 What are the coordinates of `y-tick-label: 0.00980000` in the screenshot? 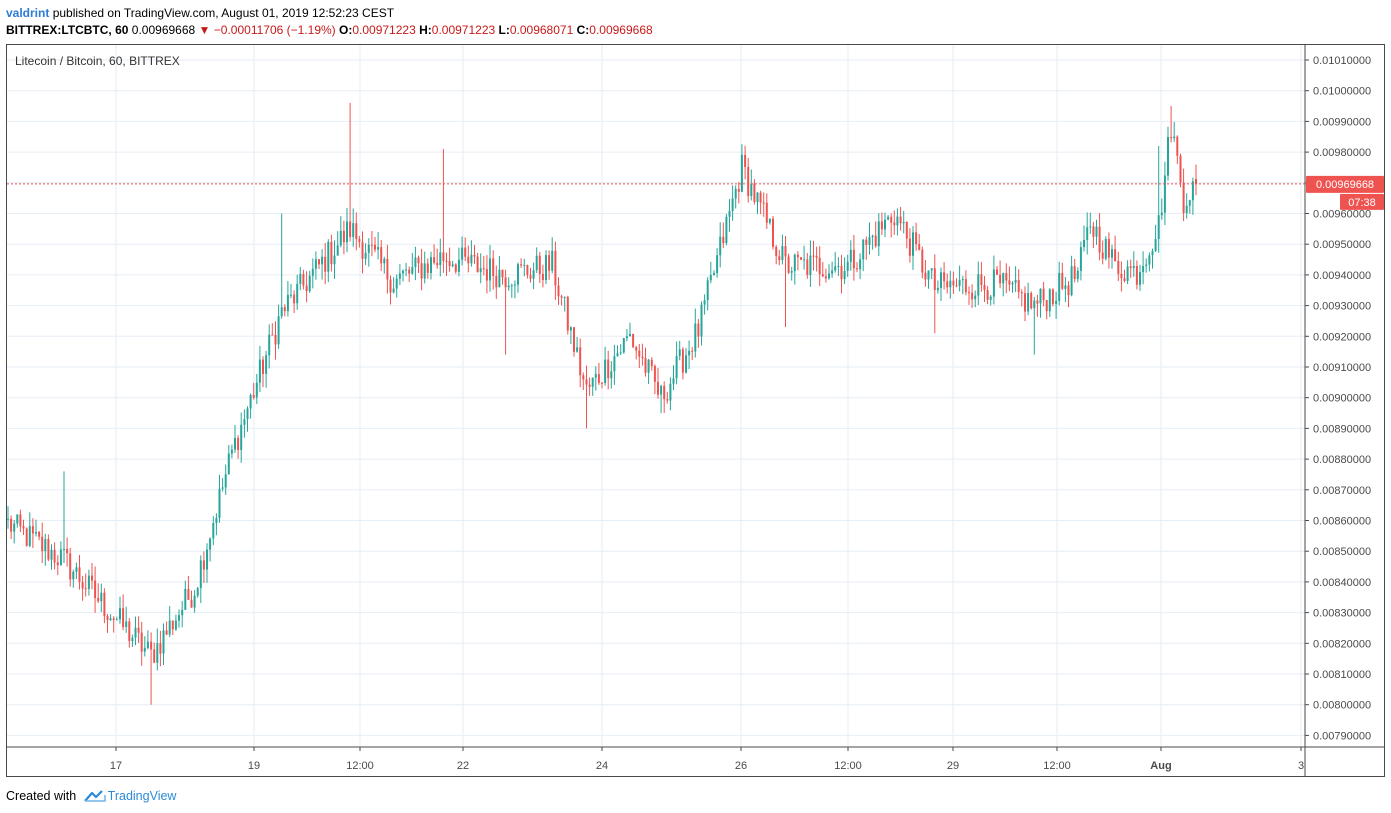 It's located at (1342, 153).